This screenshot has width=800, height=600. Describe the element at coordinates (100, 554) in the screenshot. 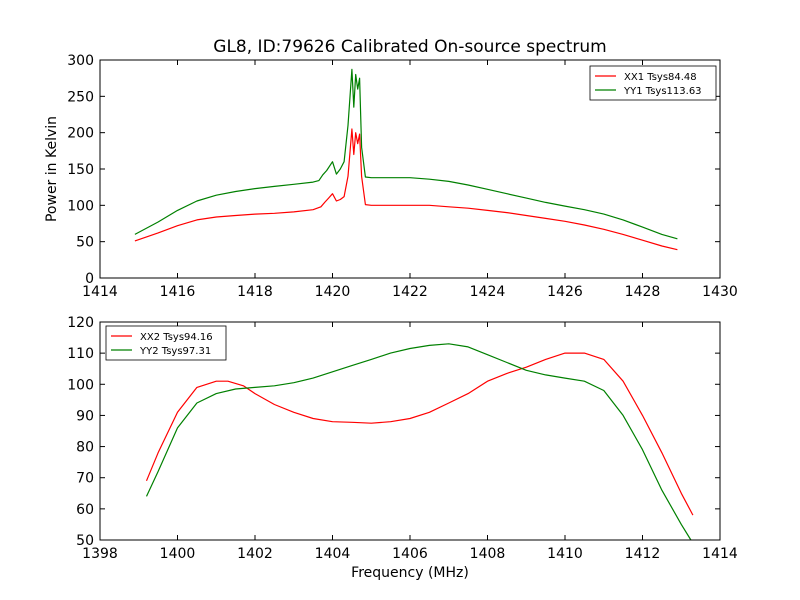

I see `x-tick-label: 1398` at that location.